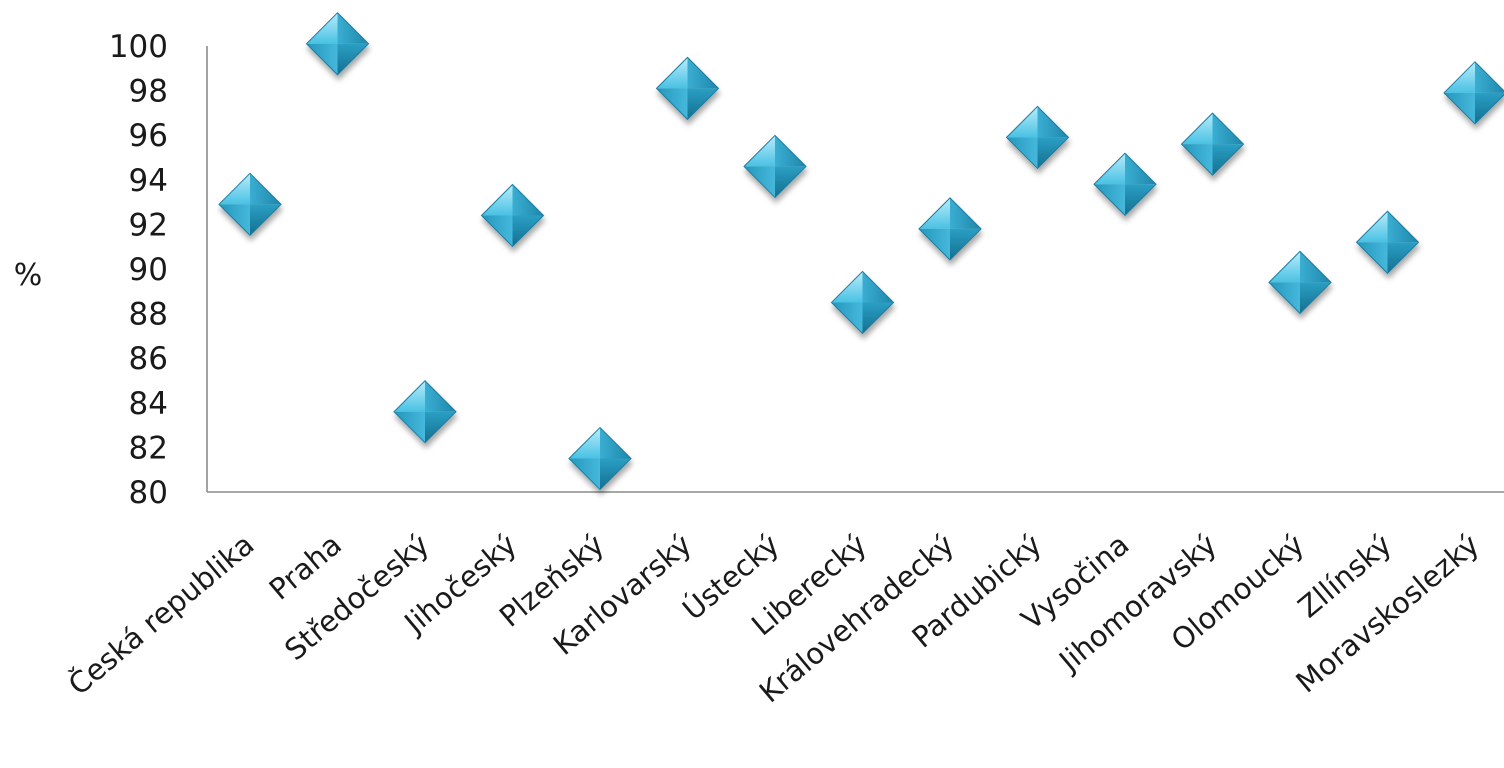 The height and width of the screenshot is (768, 1504). What do you see at coordinates (148, 404) in the screenshot?
I see `y-tick-label: 84` at bounding box center [148, 404].